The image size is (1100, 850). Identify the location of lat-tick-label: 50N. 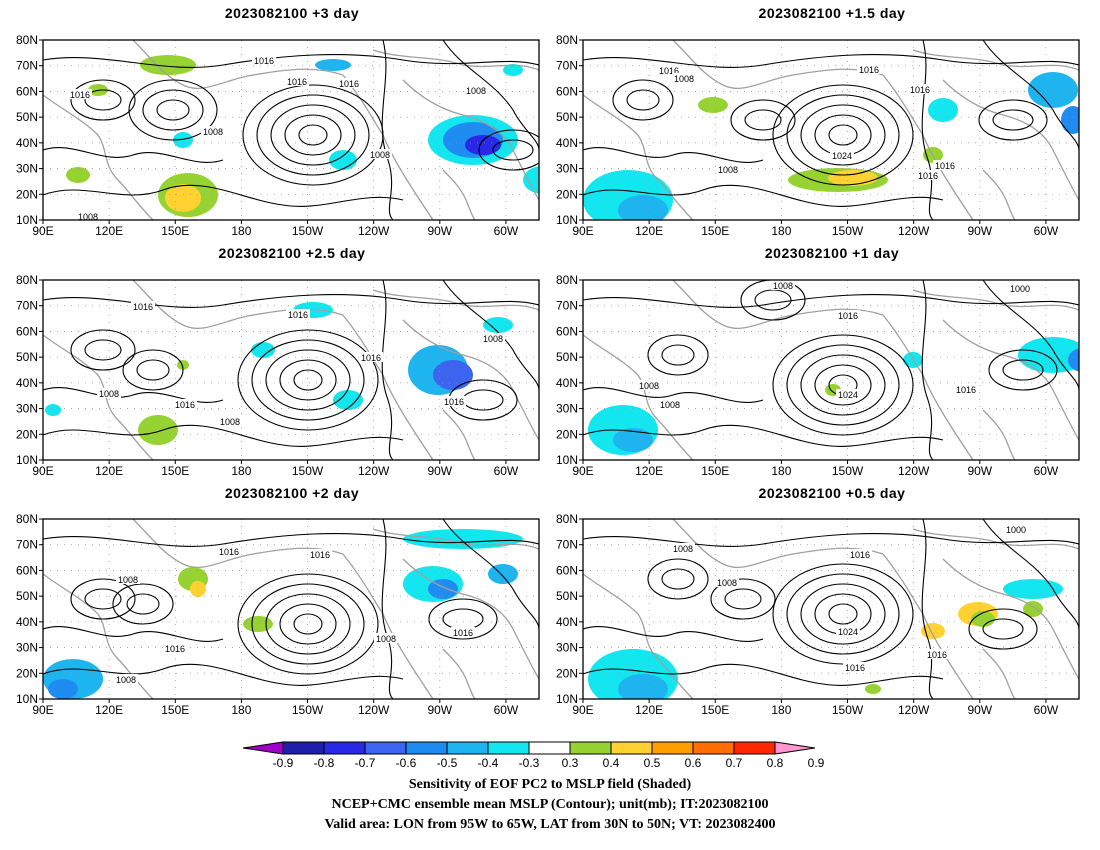
(27, 596).